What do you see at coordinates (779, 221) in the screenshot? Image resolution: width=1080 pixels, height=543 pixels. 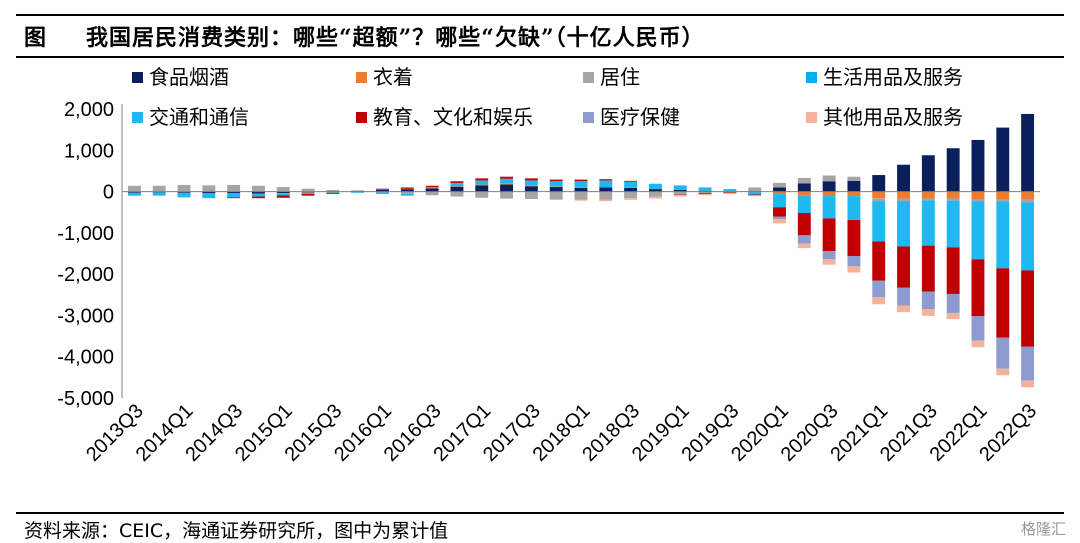 I see `bar-other-2020Q1` at bounding box center [779, 221].